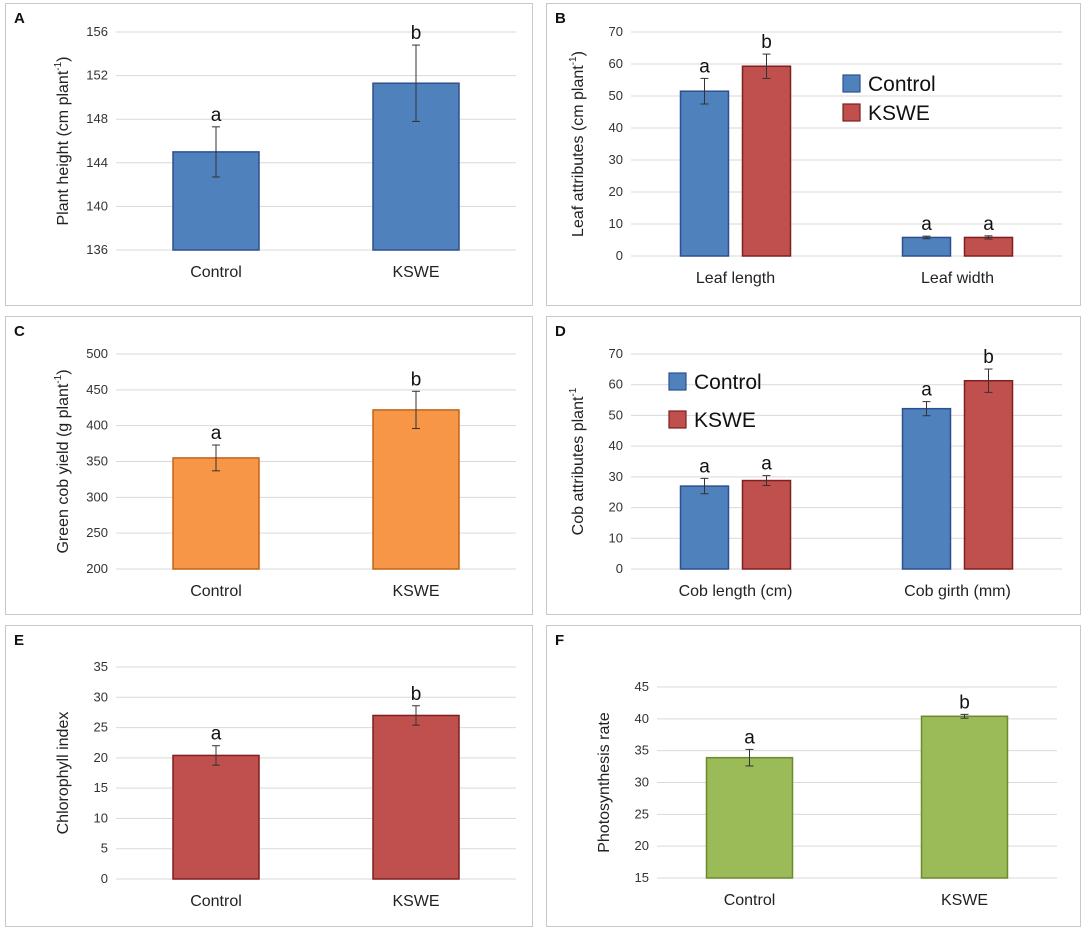 The height and width of the screenshot is (930, 1084). I want to click on x-category-label: Leaf length, so click(735, 278).